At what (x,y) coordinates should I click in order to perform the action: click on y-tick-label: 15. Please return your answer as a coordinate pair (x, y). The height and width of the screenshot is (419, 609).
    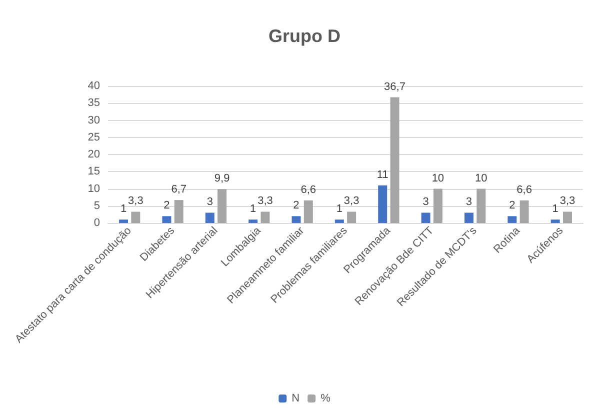
    Looking at the image, I should click on (94, 172).